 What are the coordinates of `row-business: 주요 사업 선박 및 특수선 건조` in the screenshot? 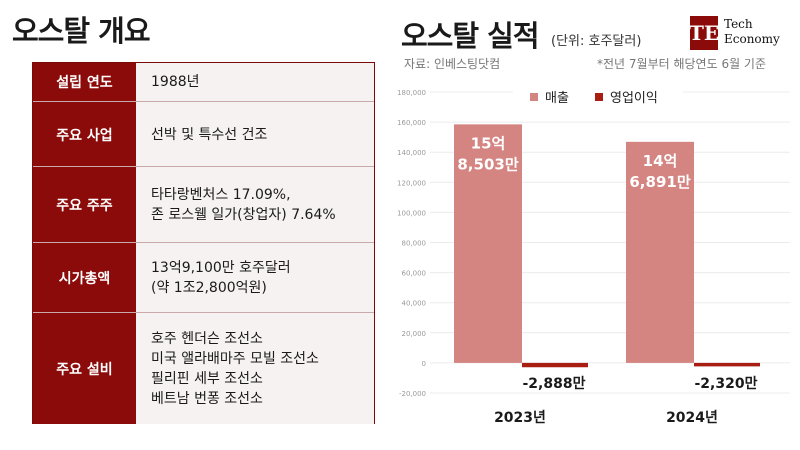 It's located at (203, 134).